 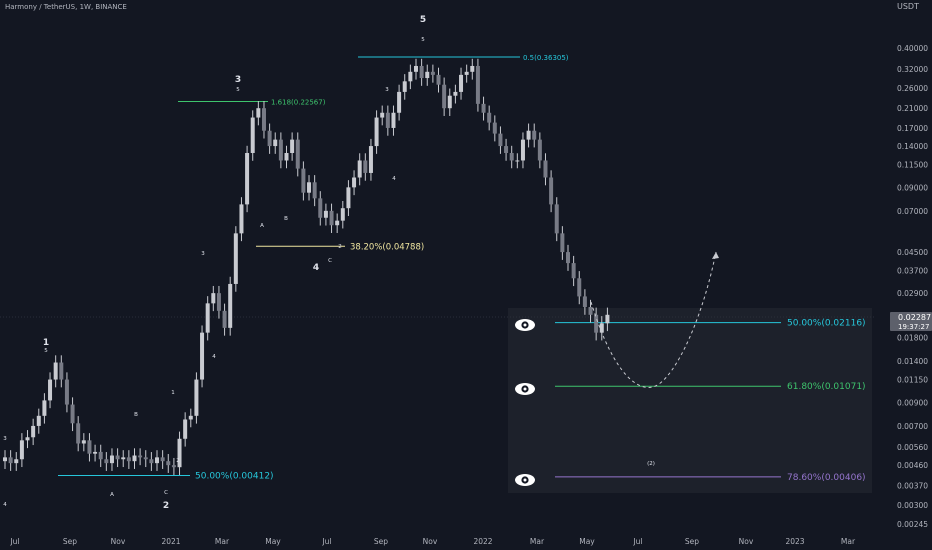 I want to click on wave-label: B, so click(x=136, y=415).